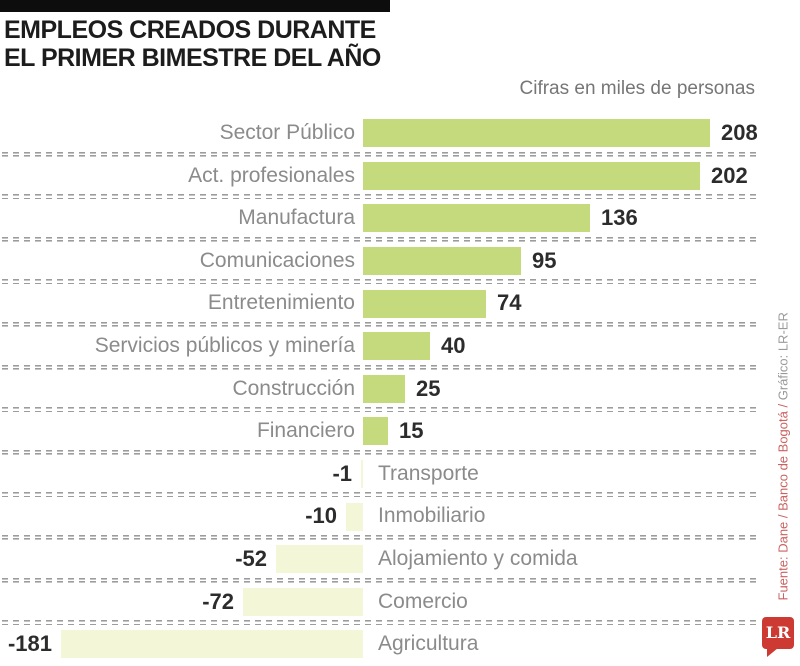 The image size is (800, 666). I want to click on category-label: Construcción, so click(293, 388).